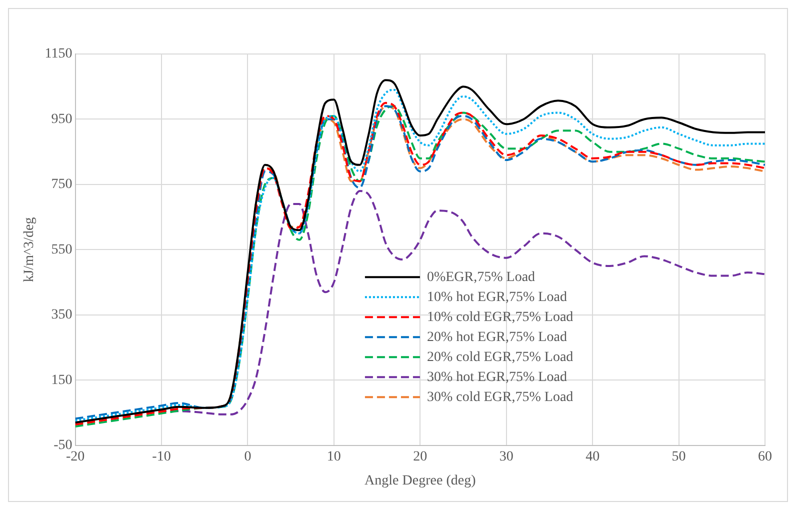  What do you see at coordinates (500, 317) in the screenshot?
I see `legend-label: 10% cold EGR,75% Load` at bounding box center [500, 317].